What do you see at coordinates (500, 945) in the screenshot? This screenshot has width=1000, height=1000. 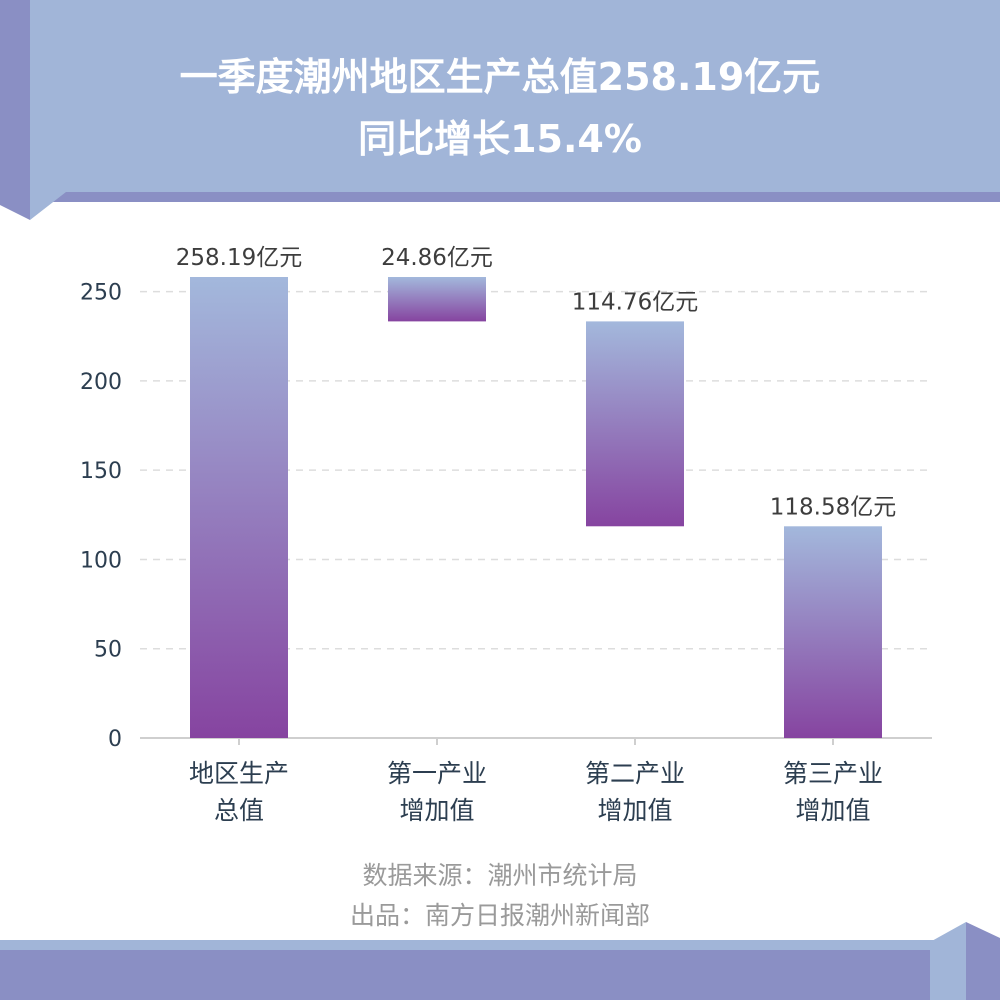 I see `footer-stripe` at bounding box center [500, 945].